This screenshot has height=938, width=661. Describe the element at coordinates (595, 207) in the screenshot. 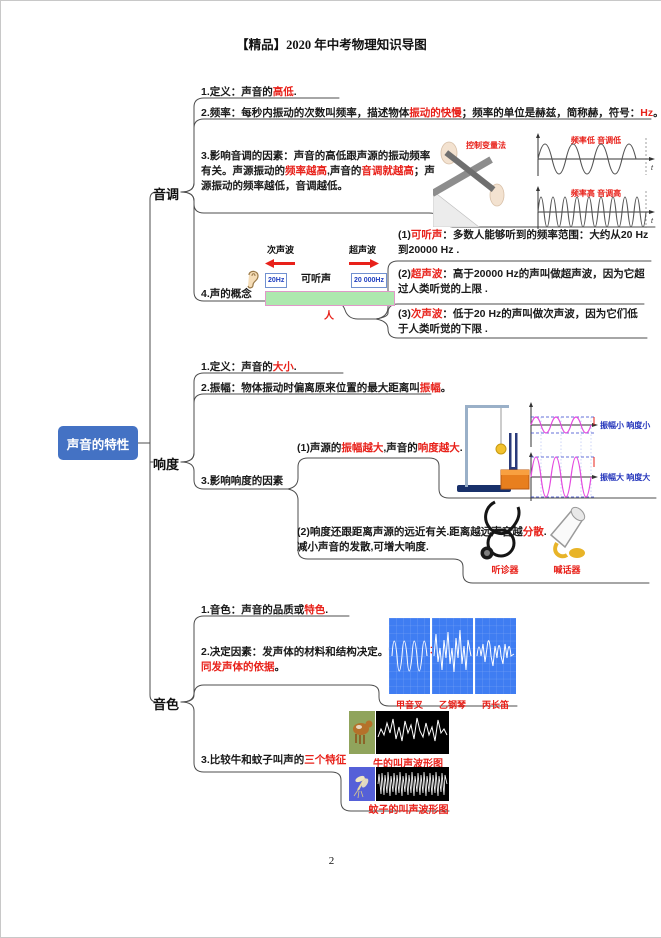

I see `high-frequency-wave: 频率高 音调高 t` at that location.